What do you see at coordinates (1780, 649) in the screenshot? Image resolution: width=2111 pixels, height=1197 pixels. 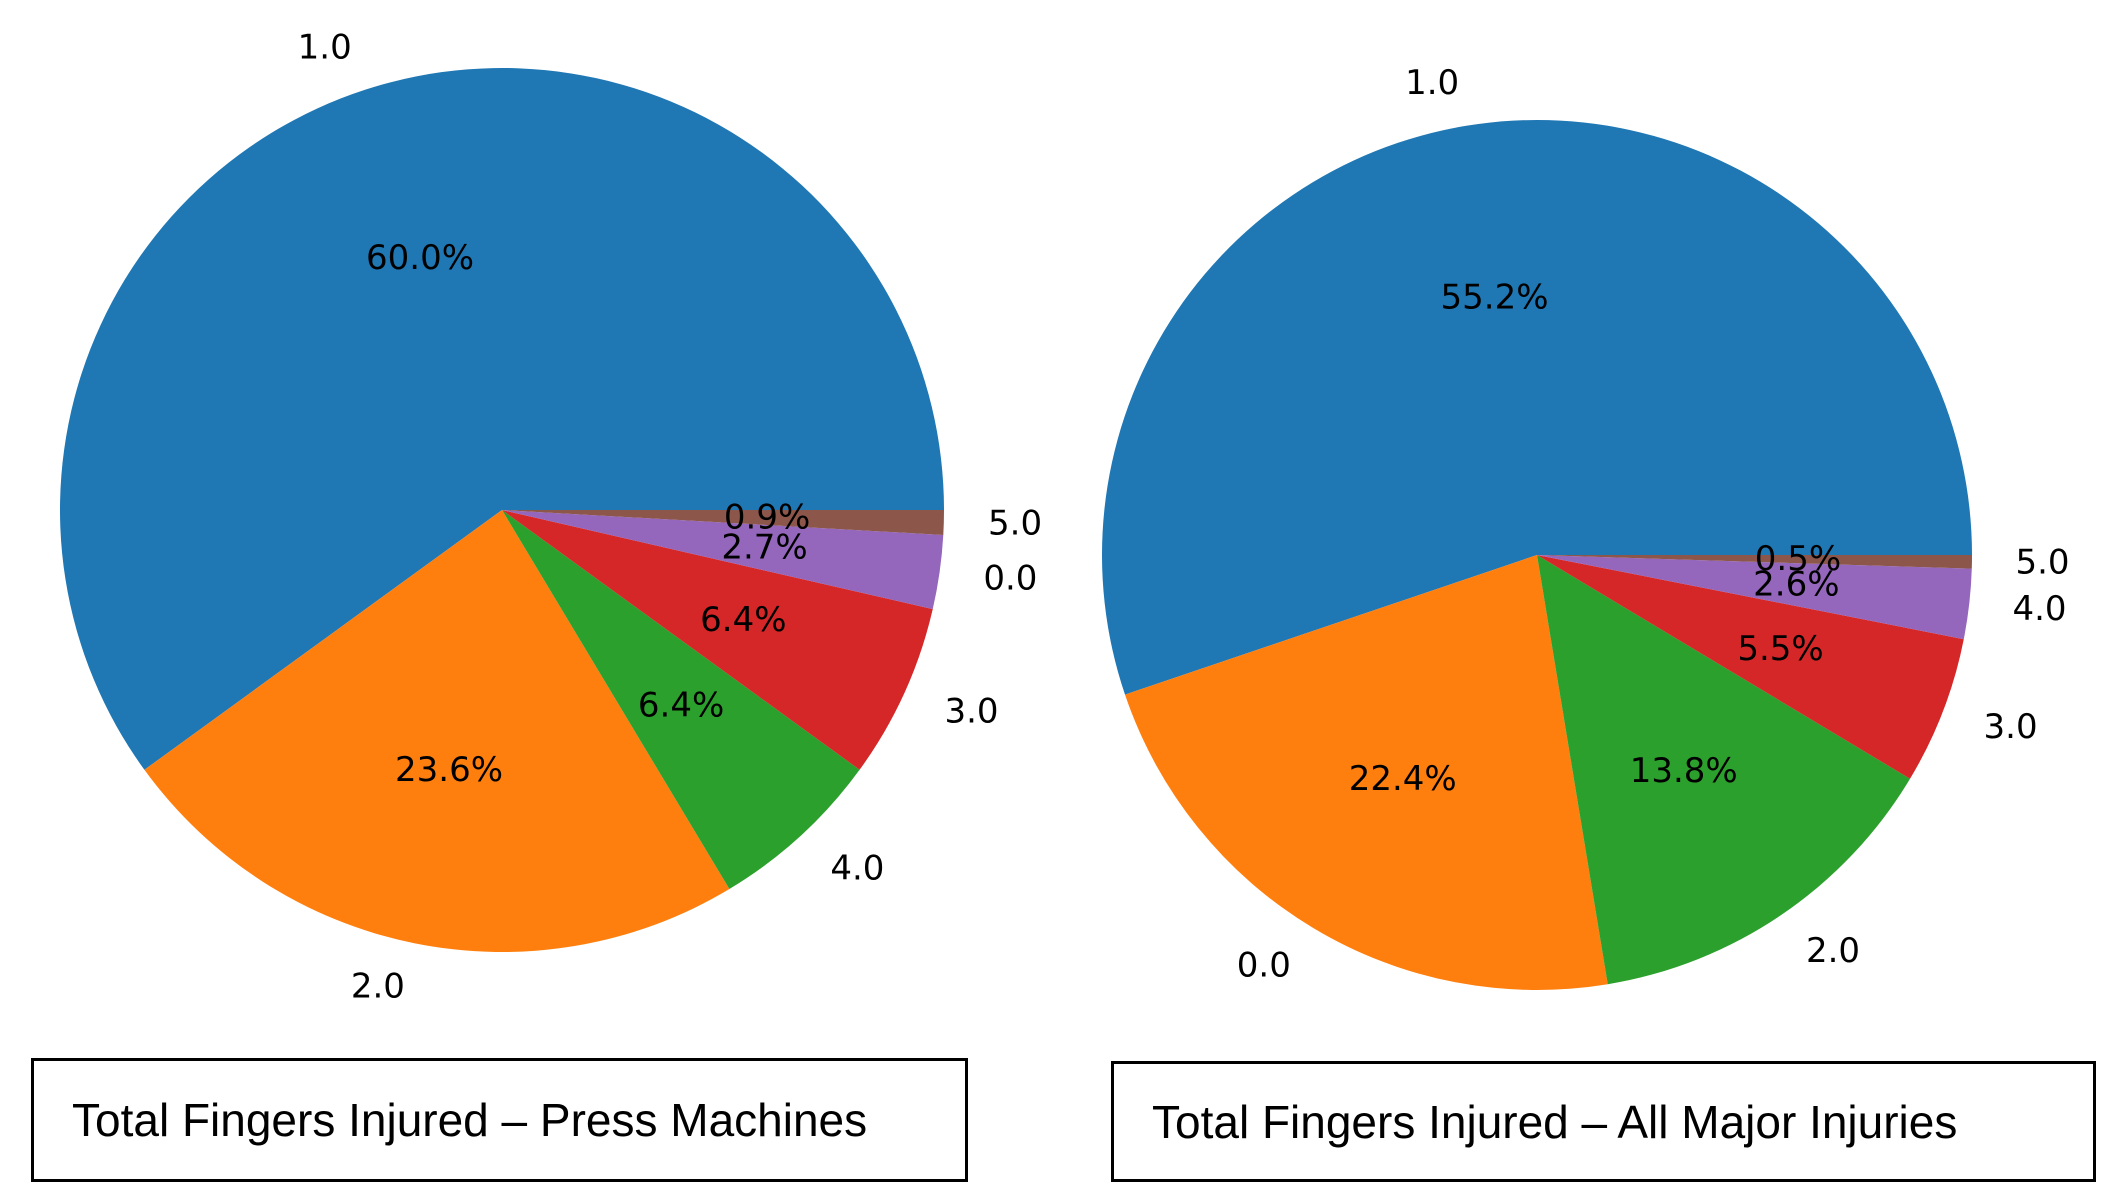 I see `pct-label-all-3-0-3: 5.5%` at bounding box center [1780, 649].